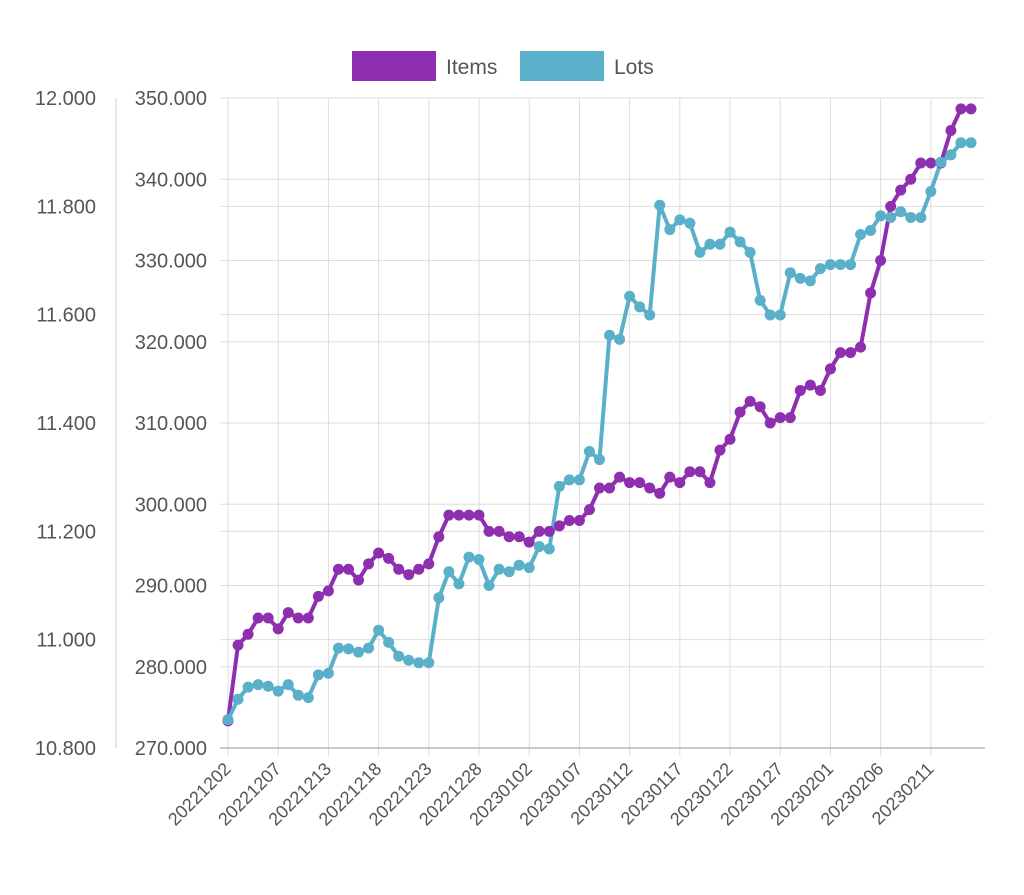  What do you see at coordinates (503, 66) in the screenshot?
I see `chart-legend: Items Lots` at bounding box center [503, 66].